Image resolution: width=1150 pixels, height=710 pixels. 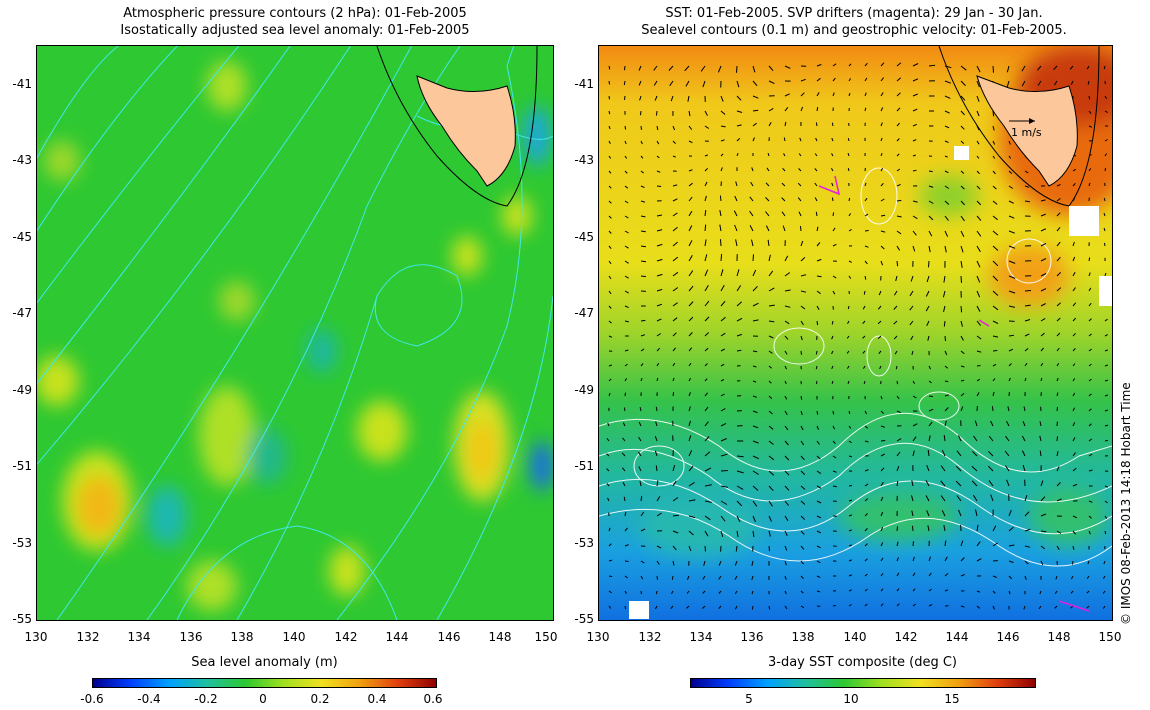 I want to click on colorbar-tick: -0.4, so click(x=149, y=699).